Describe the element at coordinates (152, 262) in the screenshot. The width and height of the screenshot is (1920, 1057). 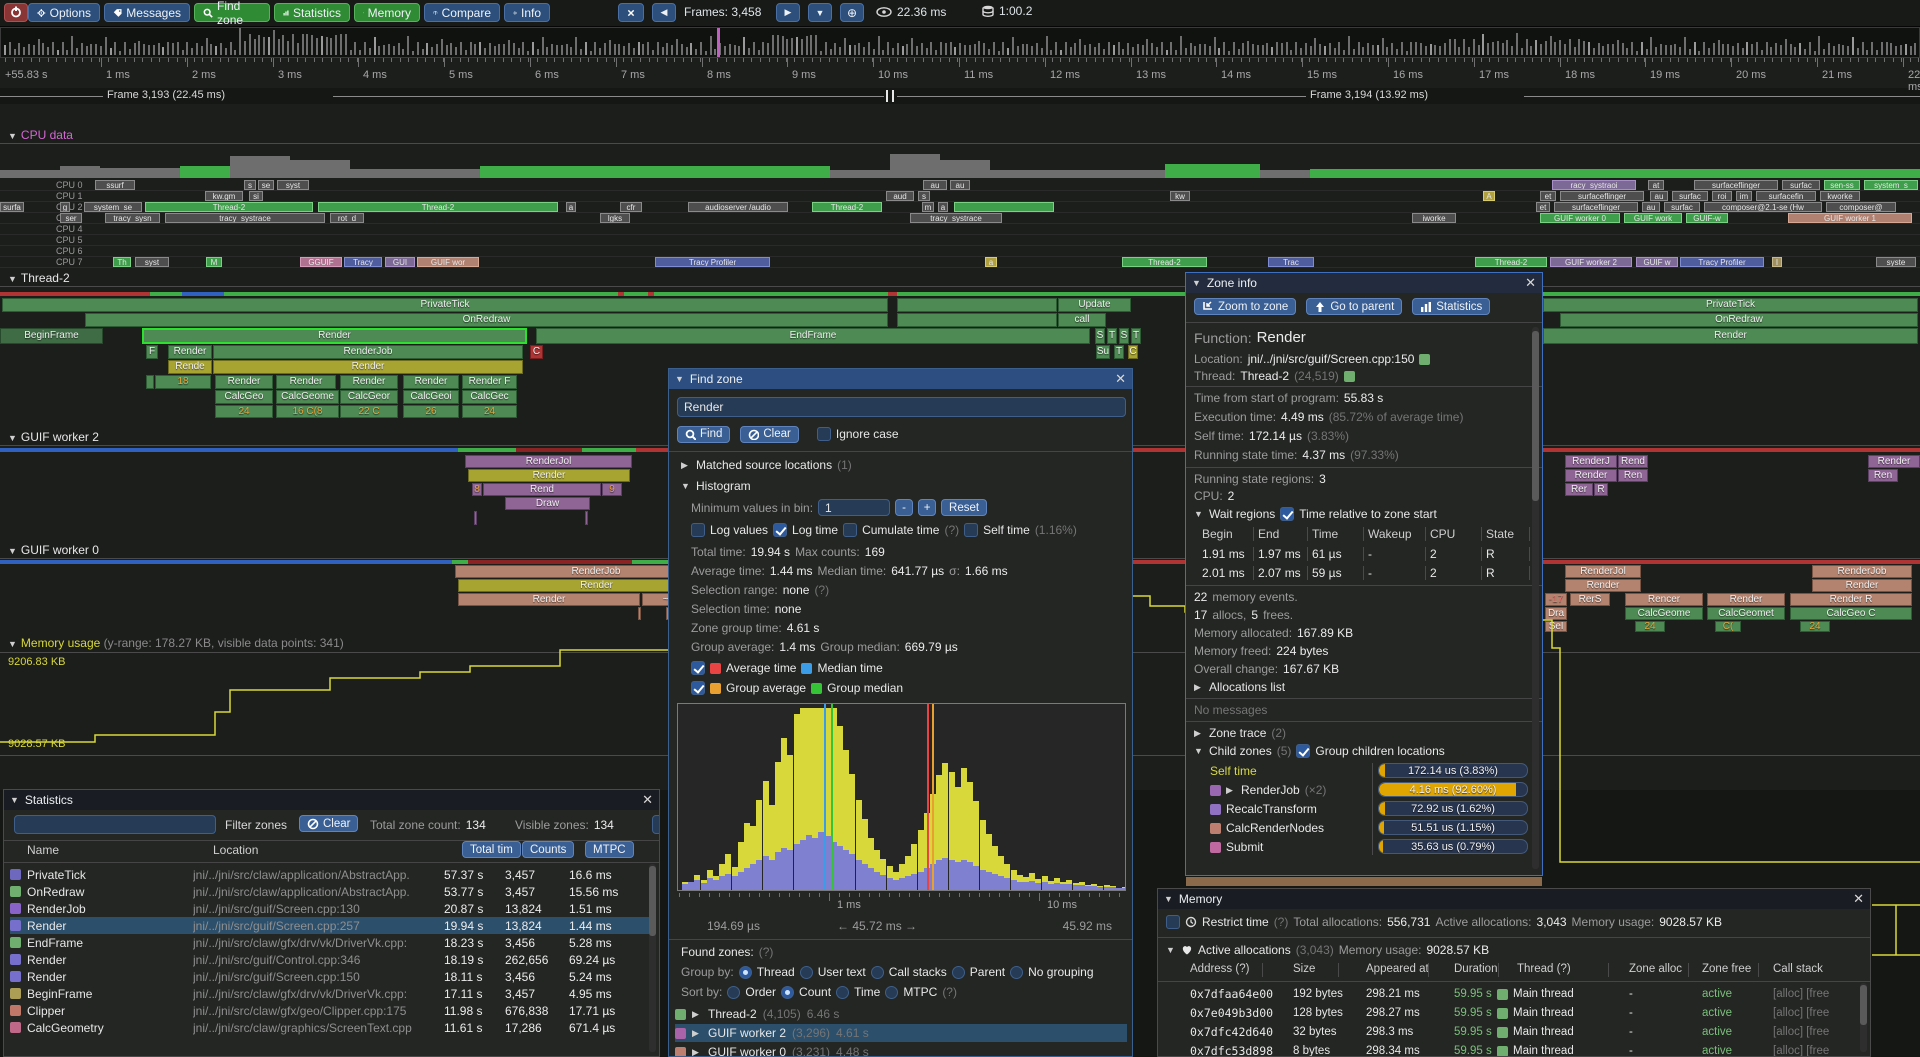
I see `cpu-zone-chip: syst` at that location.